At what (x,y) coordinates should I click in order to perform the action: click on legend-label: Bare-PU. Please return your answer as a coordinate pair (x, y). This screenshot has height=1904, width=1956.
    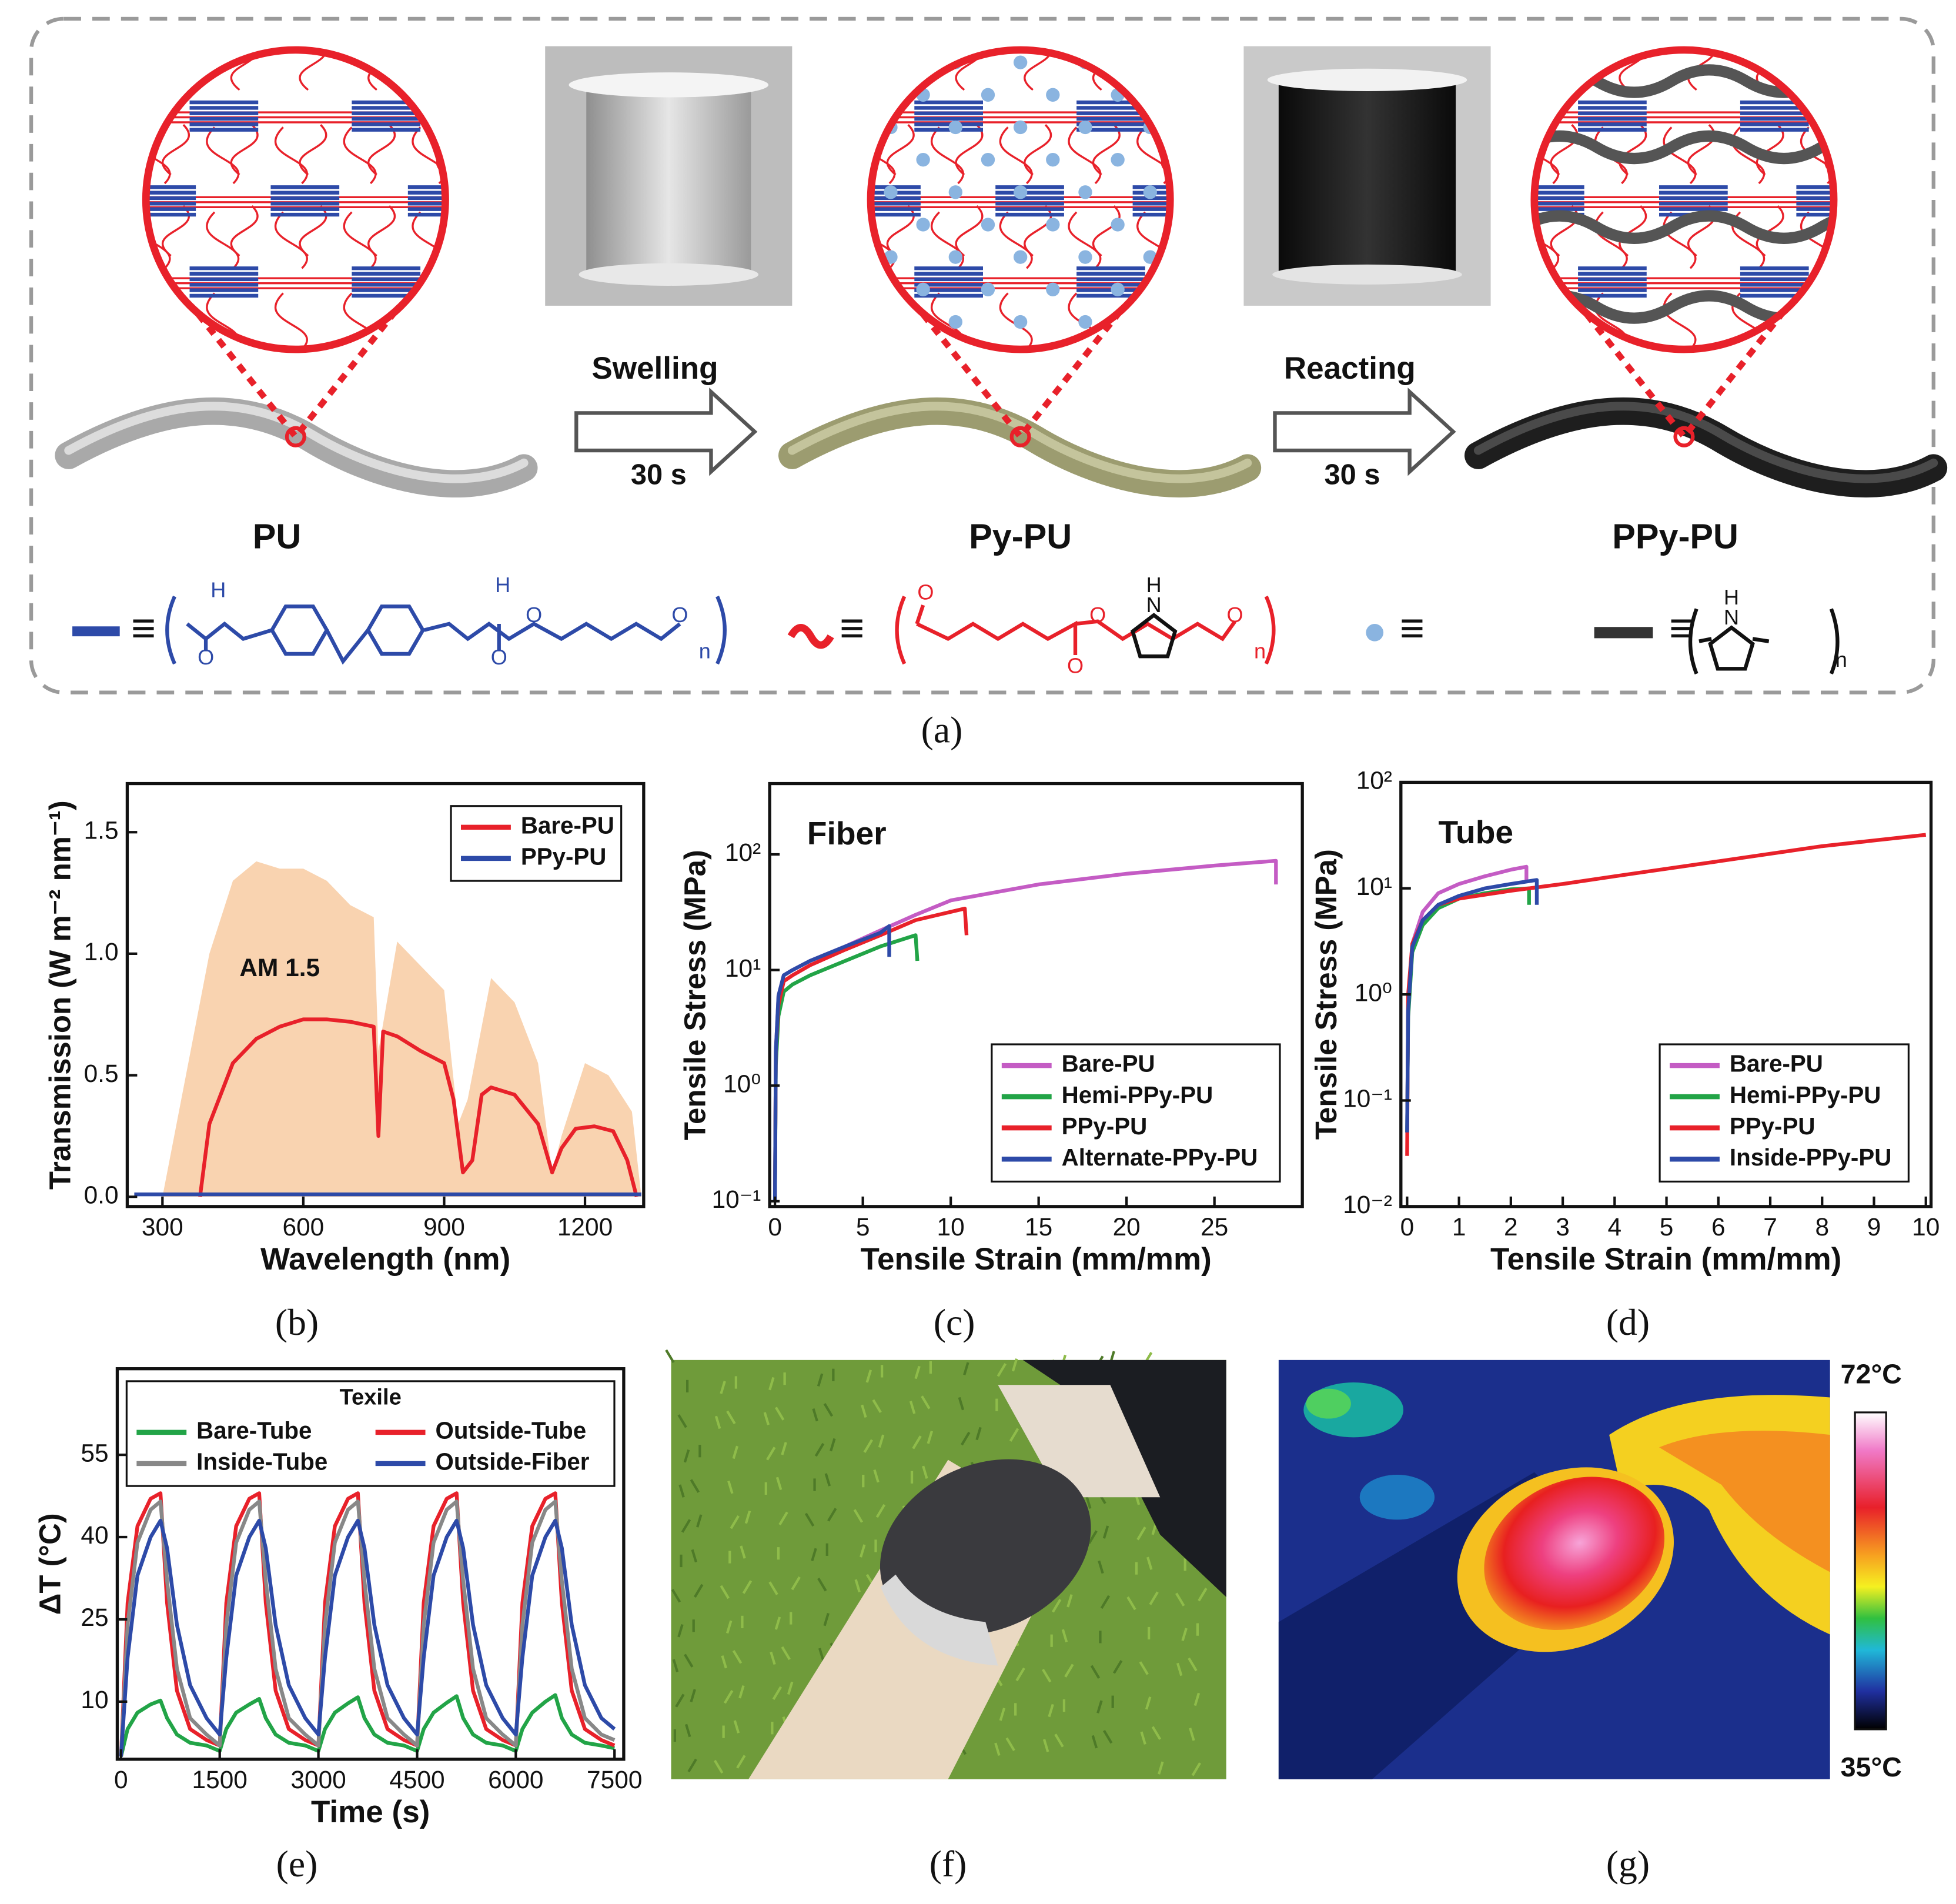
    Looking at the image, I should click on (1108, 1064).